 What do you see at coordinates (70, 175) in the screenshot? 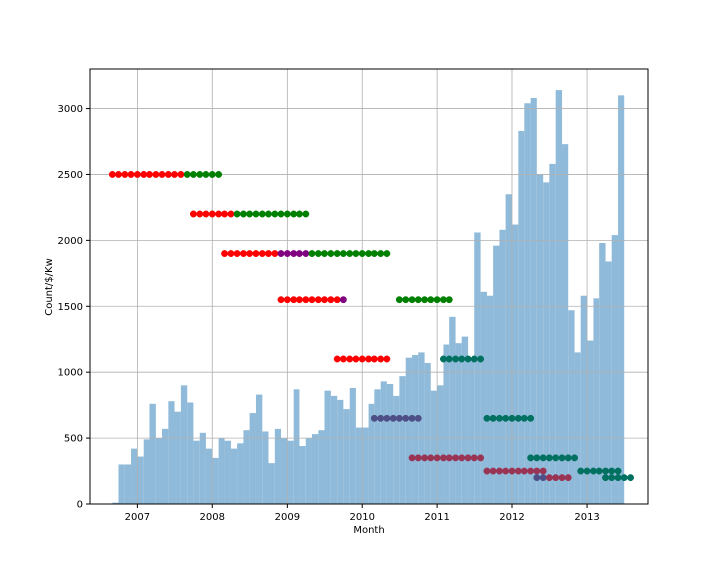
I see `y-tick-label: 2500` at bounding box center [70, 175].